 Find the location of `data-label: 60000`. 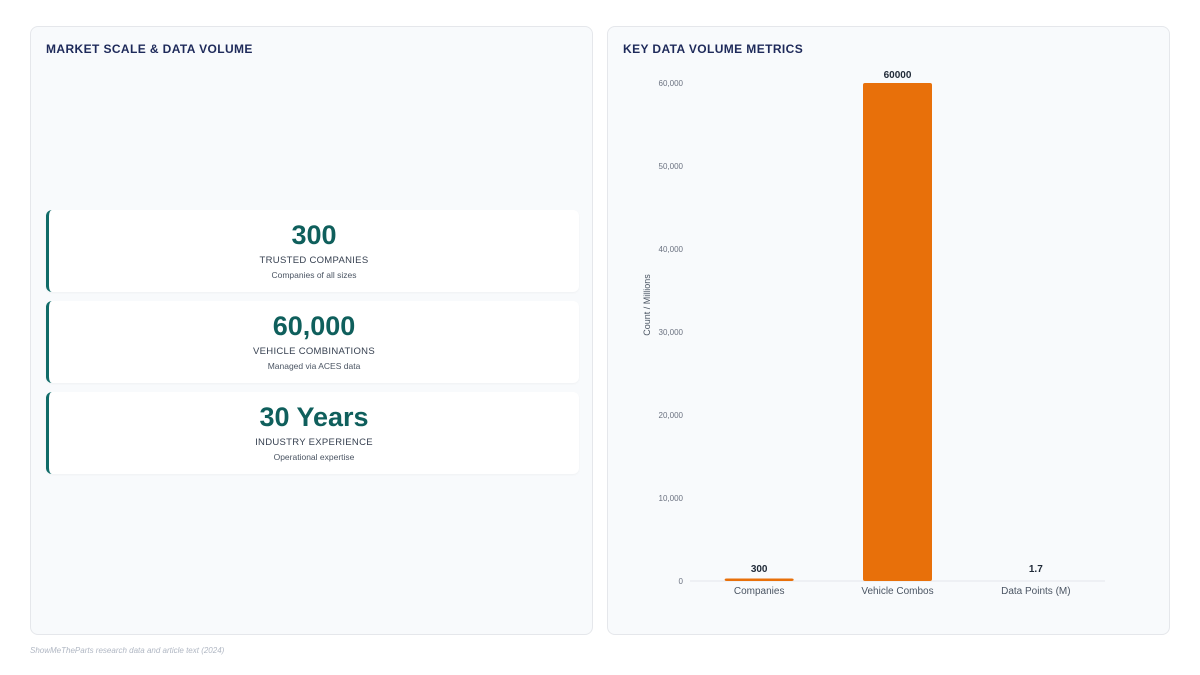

data-label: 60000 is located at coordinates (898, 75).